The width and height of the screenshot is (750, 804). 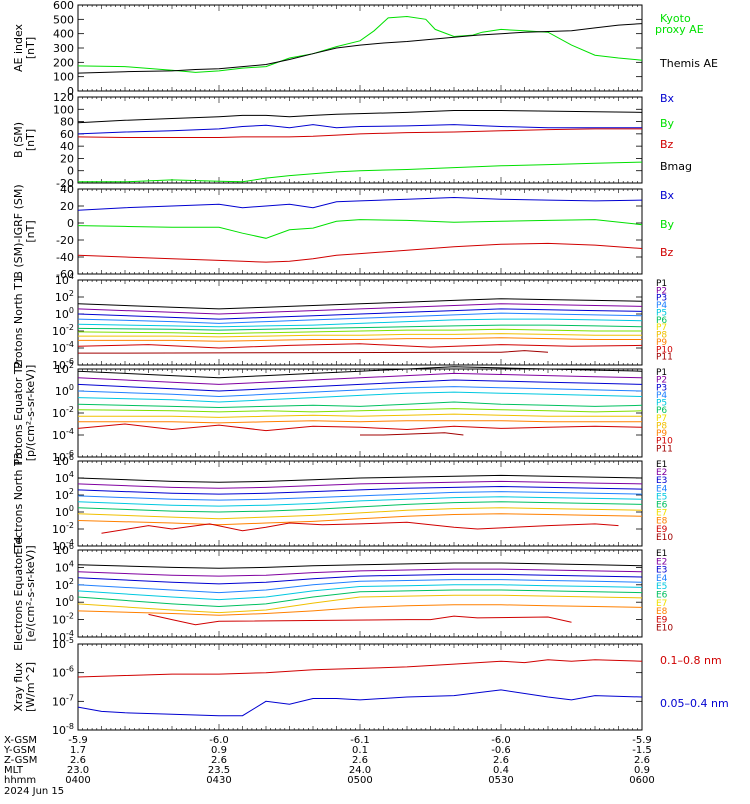 I want to click on series-line-p4, so click(x=360, y=318).